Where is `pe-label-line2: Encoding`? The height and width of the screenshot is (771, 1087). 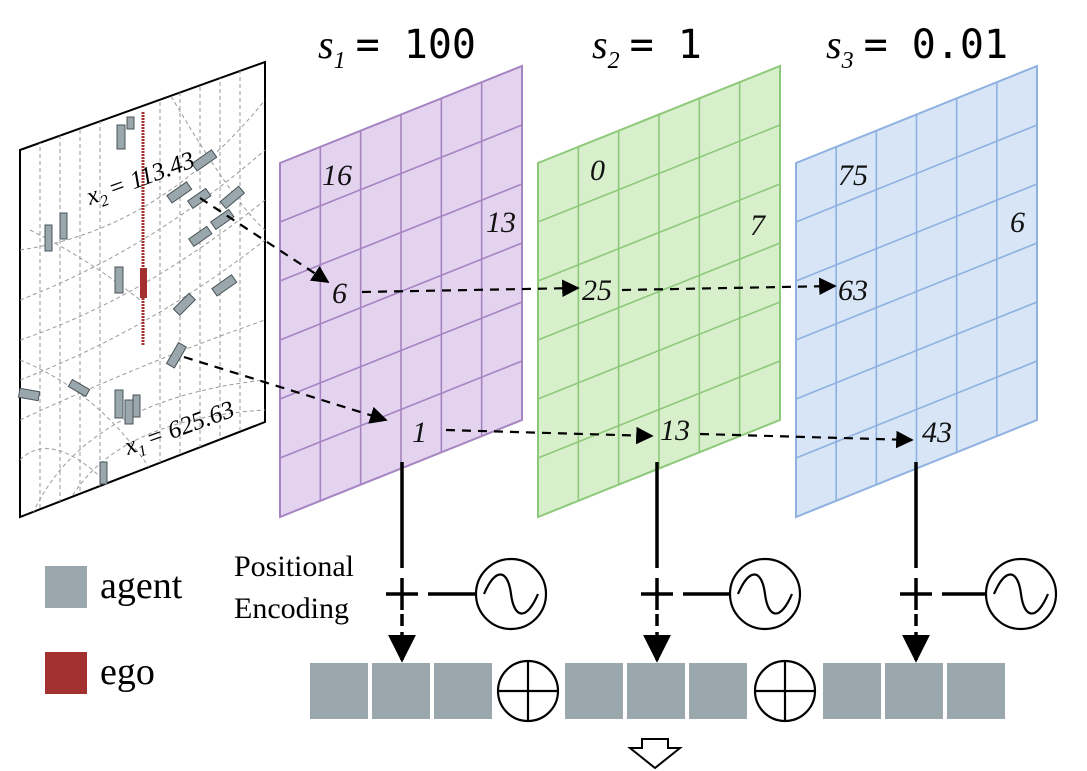 pe-label-line2: Encoding is located at coordinates (291, 608).